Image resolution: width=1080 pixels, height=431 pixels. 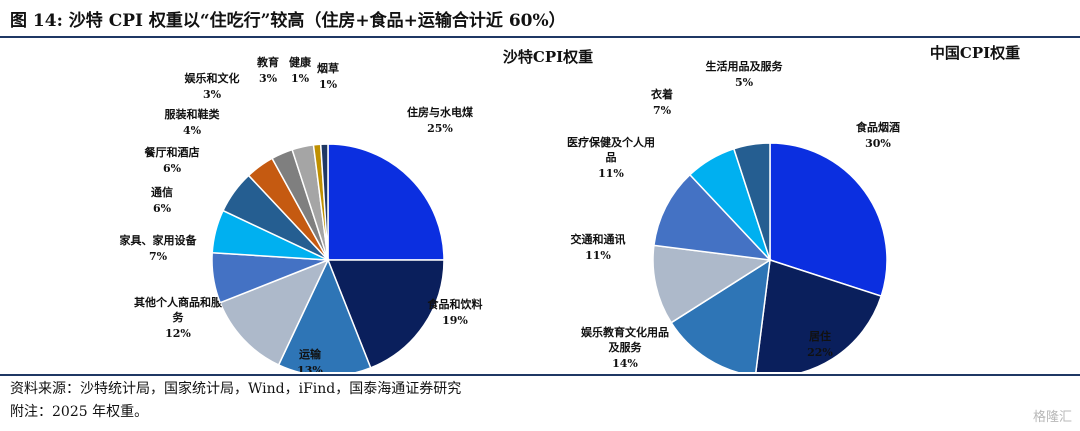 I want to click on bottom-rule, so click(x=540, y=375).